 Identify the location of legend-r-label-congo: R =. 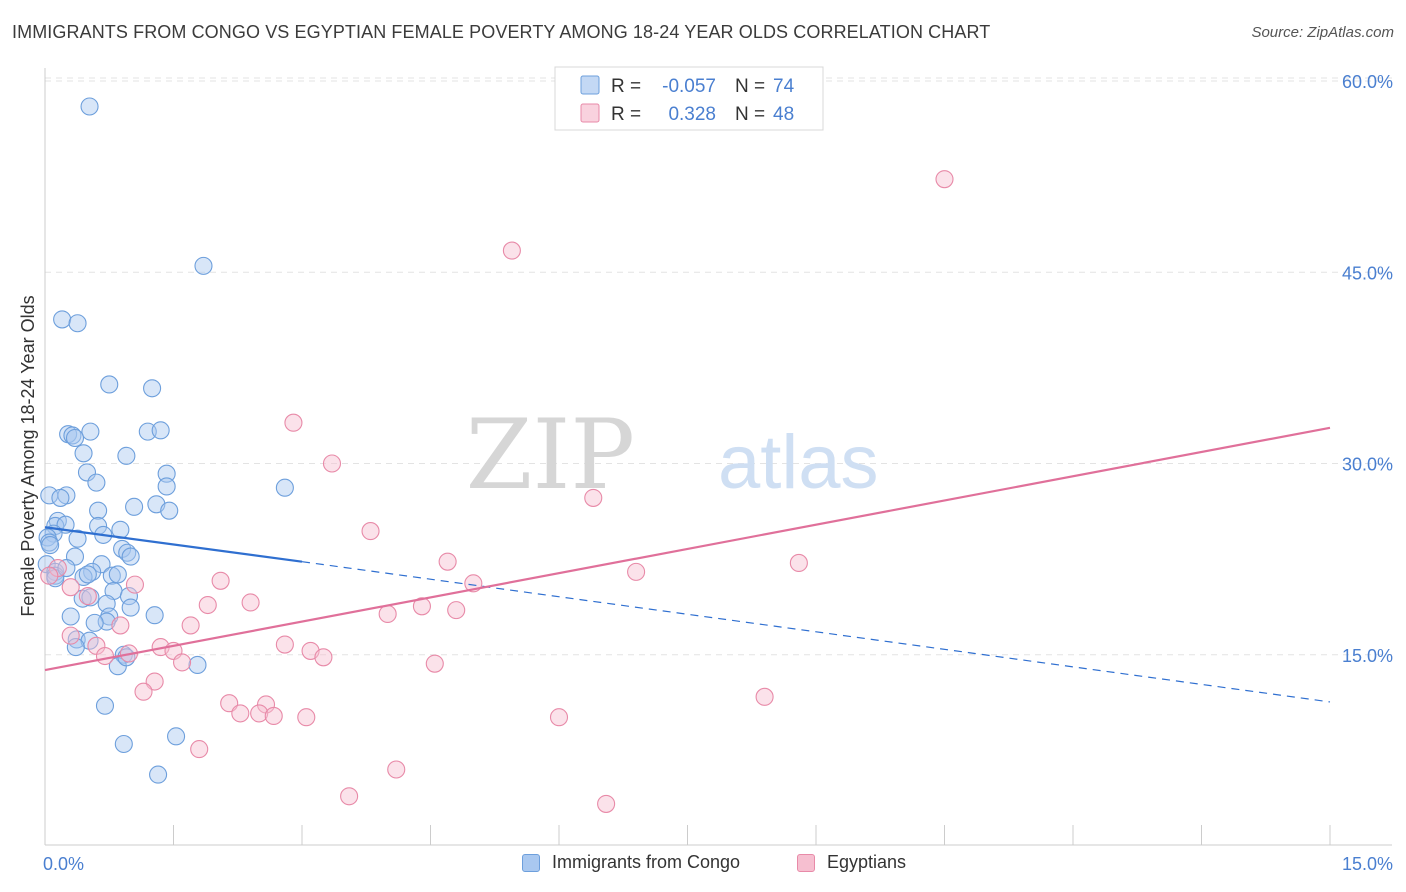
(626, 86).